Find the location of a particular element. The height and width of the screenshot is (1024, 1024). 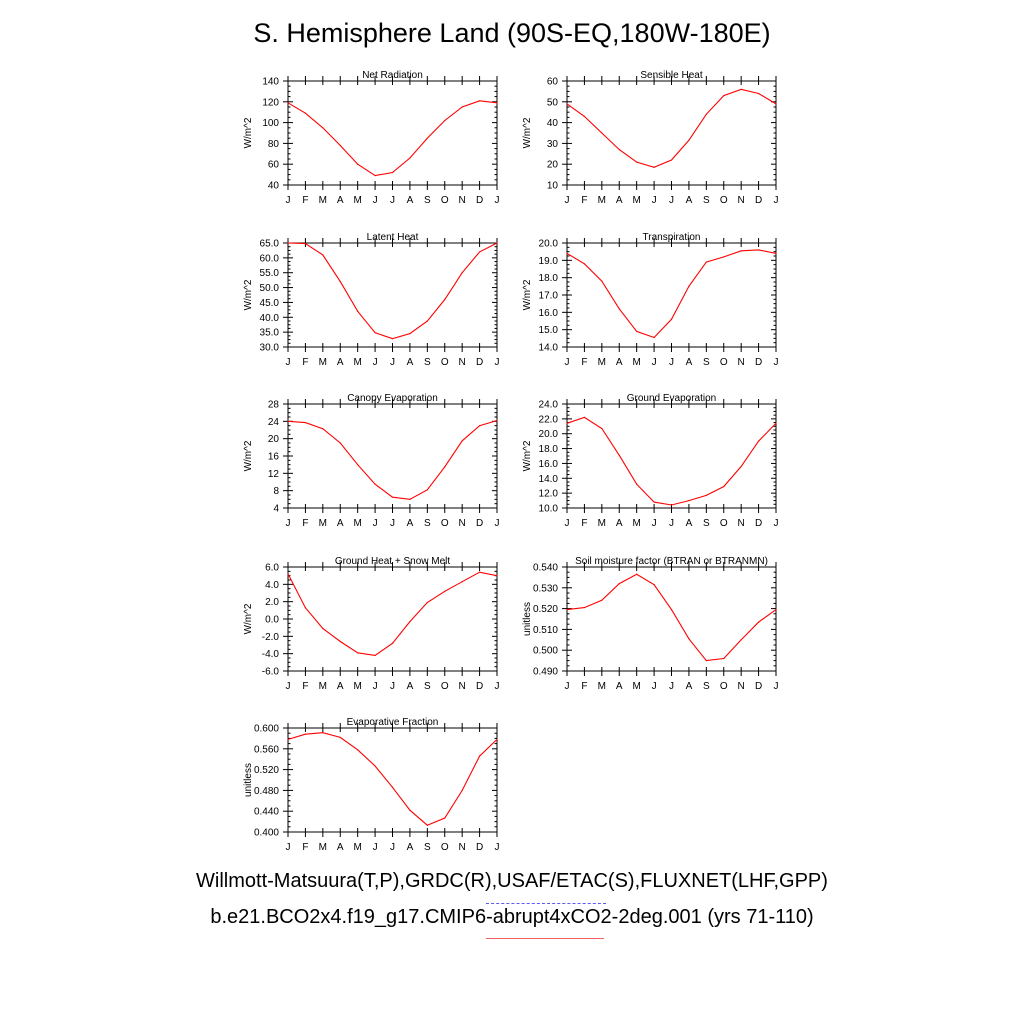

series-line is located at coordinates (392, 291).